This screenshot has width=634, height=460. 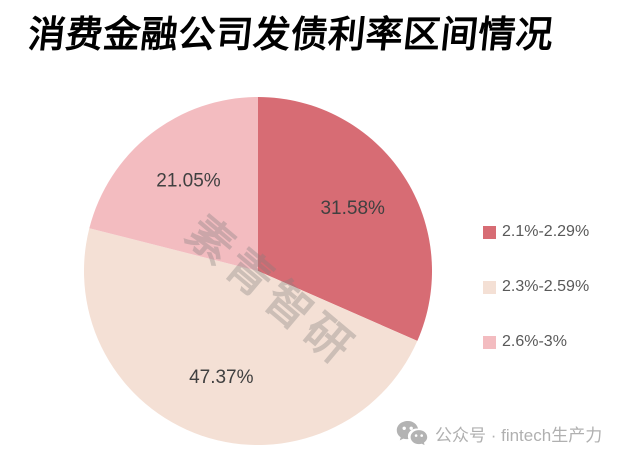 What do you see at coordinates (536, 305) in the screenshot?
I see `legend: 2.1%-2.29% 2.3%-2.59% 2.6%-3%` at bounding box center [536, 305].